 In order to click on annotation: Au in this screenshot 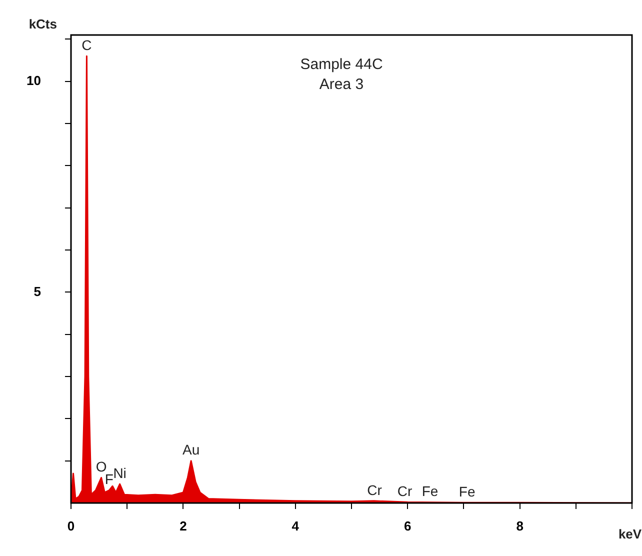, I will do `click(191, 450)`.